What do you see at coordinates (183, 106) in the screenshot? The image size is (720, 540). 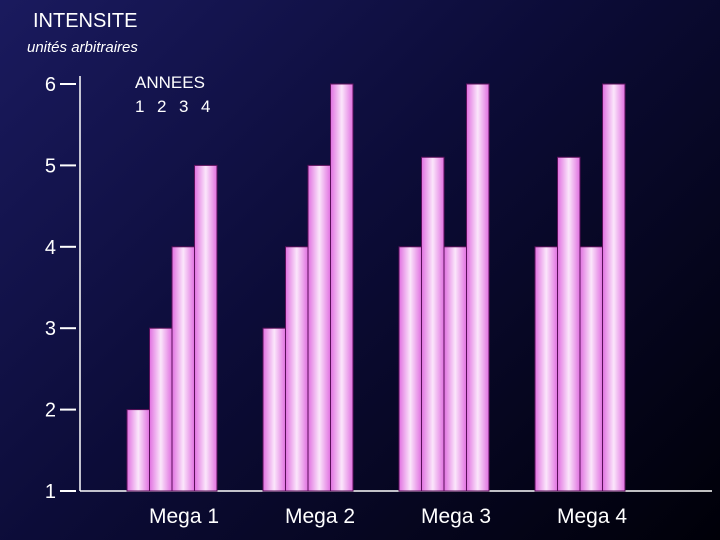 I see `legend-label: 3` at bounding box center [183, 106].